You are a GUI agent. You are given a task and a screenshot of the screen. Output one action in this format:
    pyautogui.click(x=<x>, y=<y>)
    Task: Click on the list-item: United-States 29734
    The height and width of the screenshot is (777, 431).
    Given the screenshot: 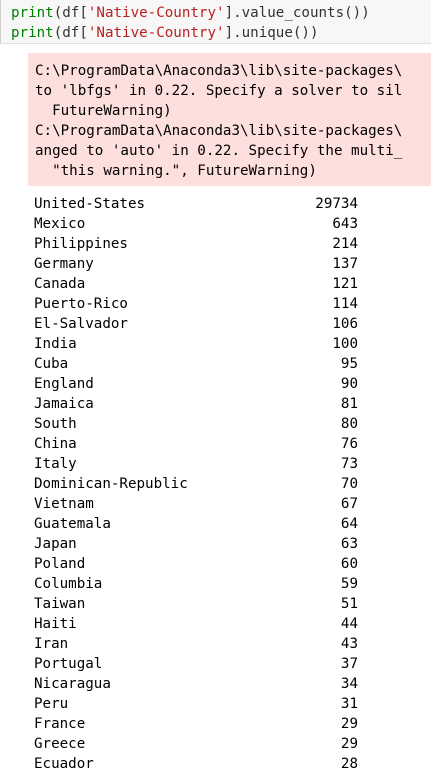 What is the action you would take?
    pyautogui.click(x=199, y=204)
    